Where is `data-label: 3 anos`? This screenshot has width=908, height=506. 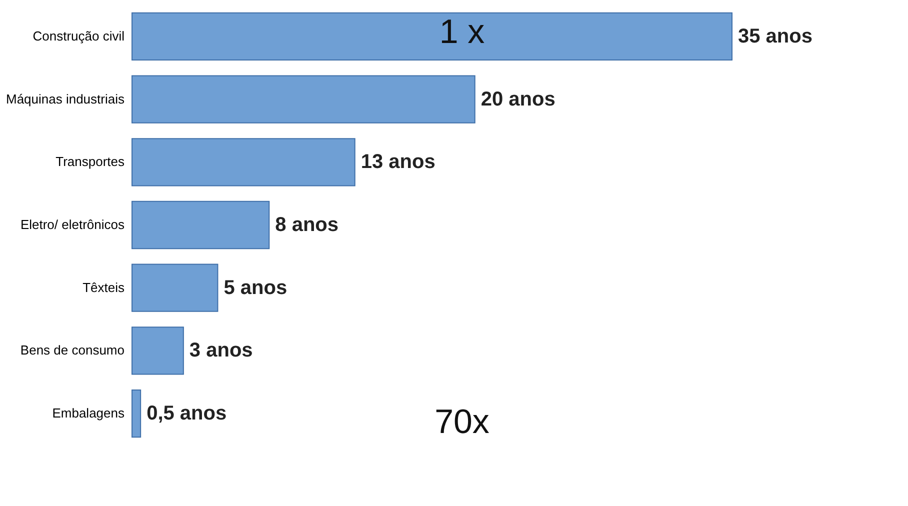
data-label: 3 anos is located at coordinates (221, 351).